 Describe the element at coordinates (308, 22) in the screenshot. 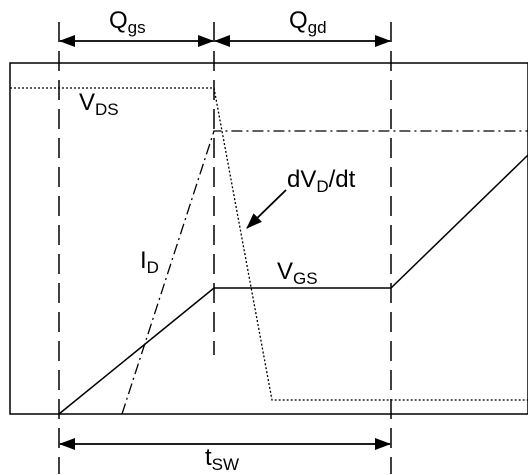

I see `qgd-label: Qgd` at that location.